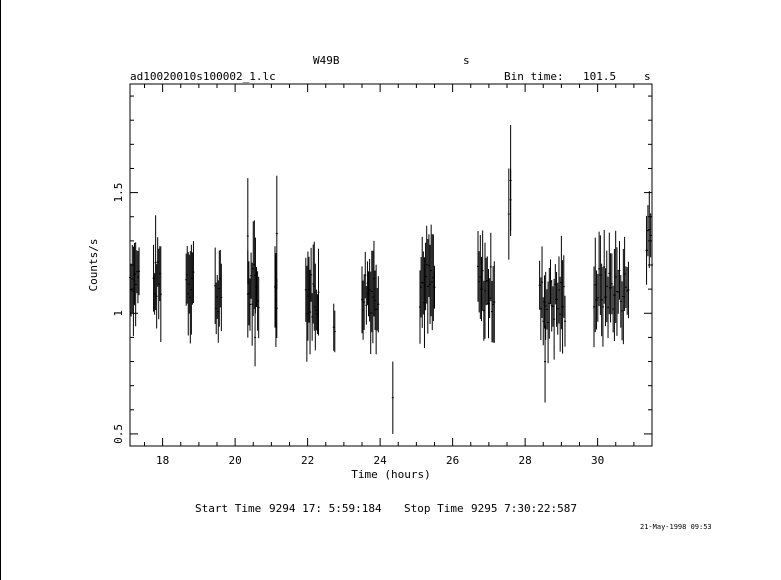 This screenshot has height=580, width=781. Describe the element at coordinates (203, 76) in the screenshot. I see `file-name: ad10020010s100002_1.lc` at that location.